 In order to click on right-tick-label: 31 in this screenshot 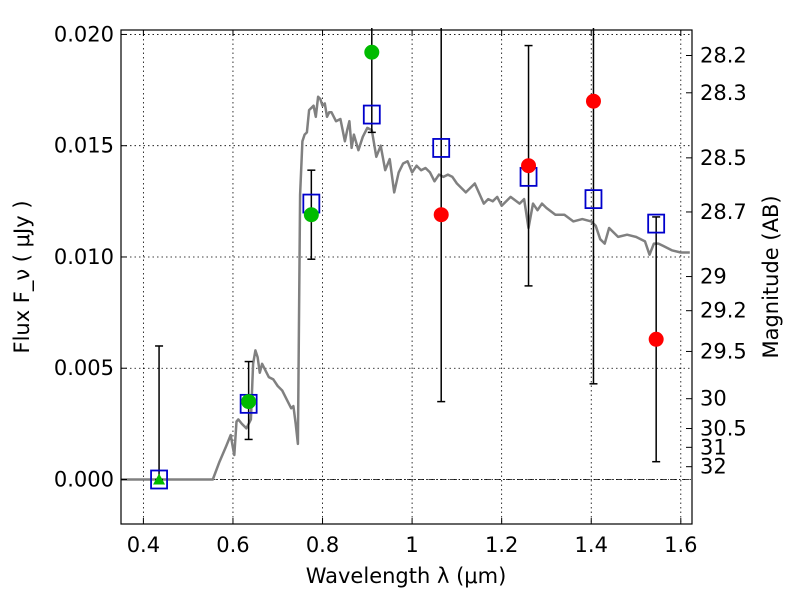, I will do `click(713, 447)`.